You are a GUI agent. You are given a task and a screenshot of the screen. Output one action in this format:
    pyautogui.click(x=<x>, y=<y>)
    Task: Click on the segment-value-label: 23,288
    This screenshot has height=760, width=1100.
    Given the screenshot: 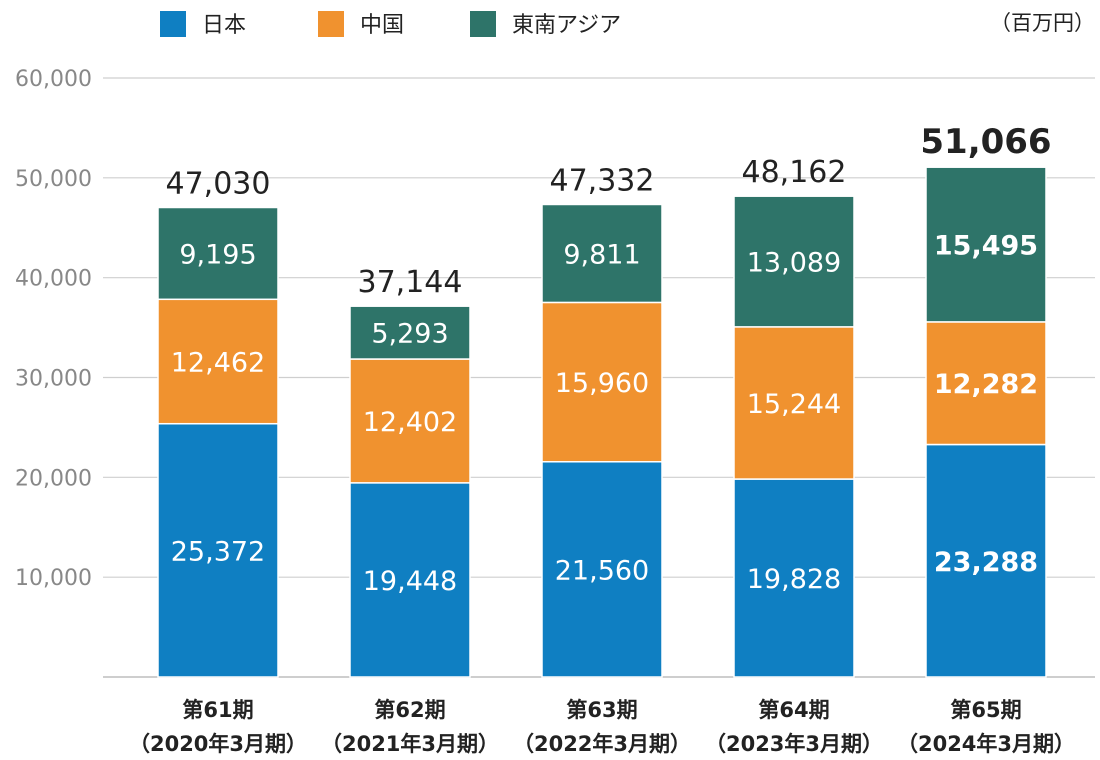 What is the action you would take?
    pyautogui.click(x=986, y=562)
    